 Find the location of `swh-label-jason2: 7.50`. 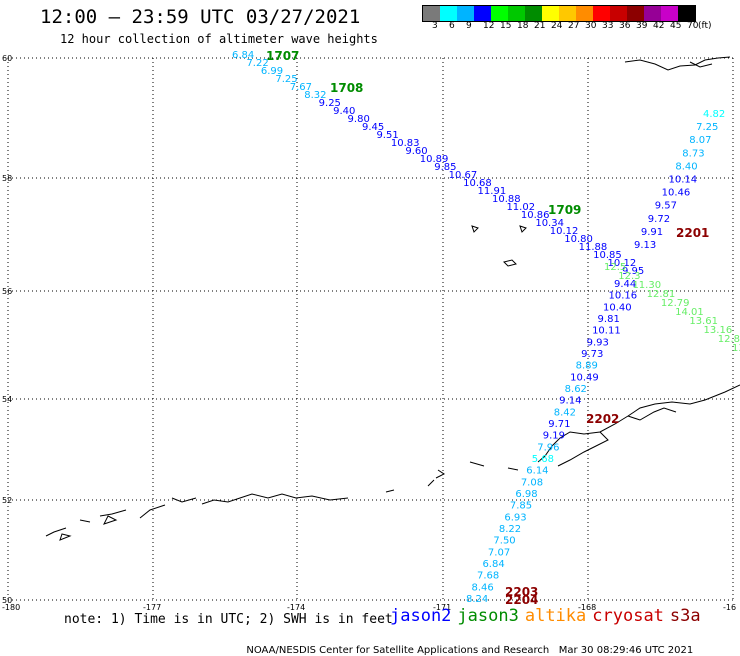

swh-label-jason2: 7.50 is located at coordinates (504, 541).